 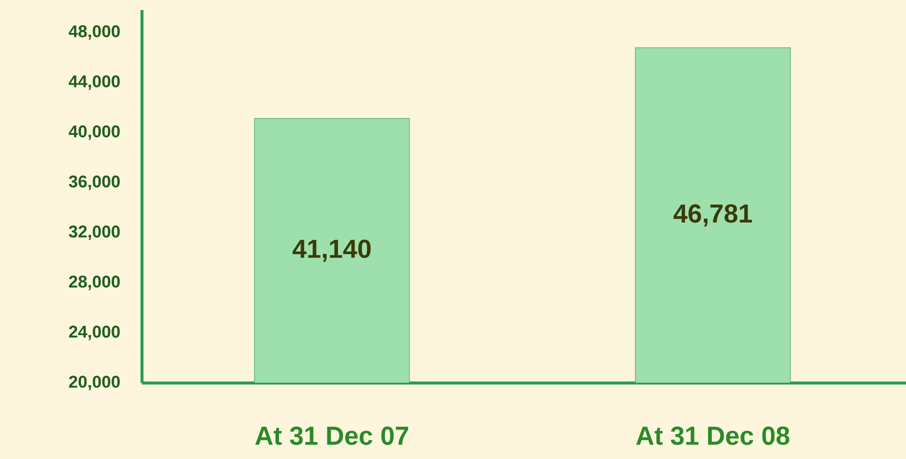 What do you see at coordinates (331, 251) in the screenshot?
I see `data-label: 41,140` at bounding box center [331, 251].